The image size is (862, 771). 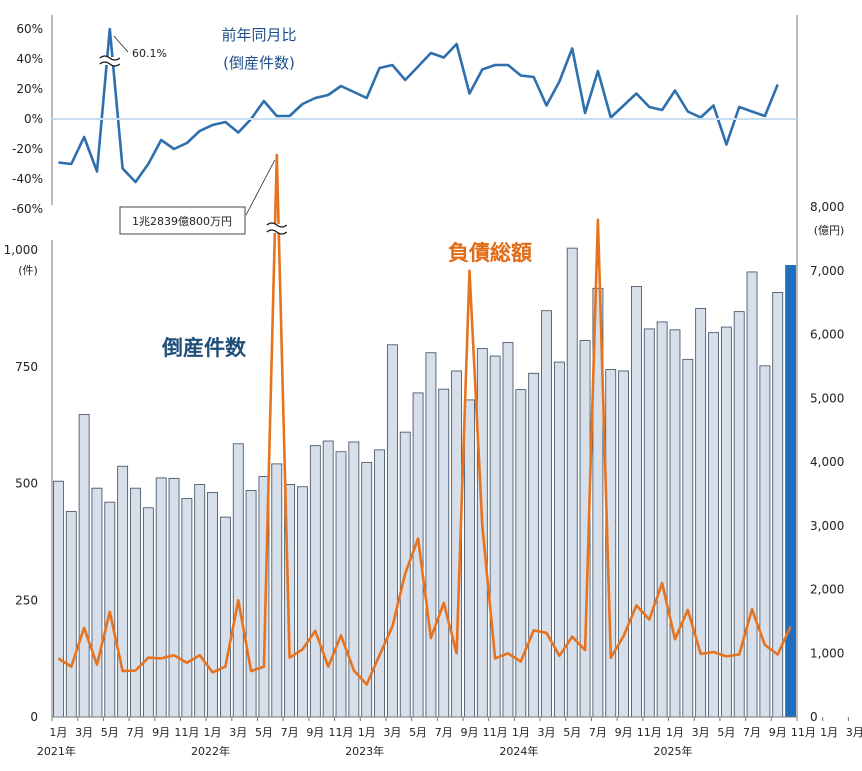 What do you see at coordinates (149, 53) in the screenshot?
I see `yoy-peak-annotation: 60.1%` at bounding box center [149, 53].